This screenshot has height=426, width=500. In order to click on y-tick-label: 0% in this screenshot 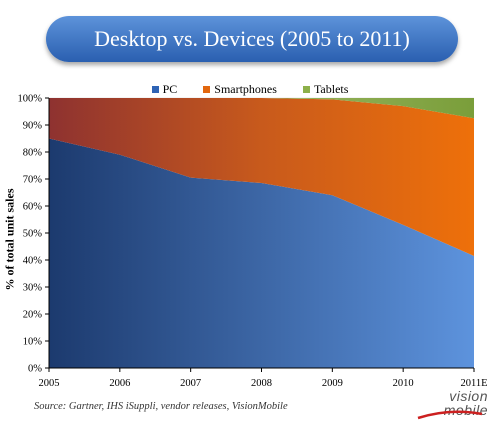, I will do `click(35, 369)`.